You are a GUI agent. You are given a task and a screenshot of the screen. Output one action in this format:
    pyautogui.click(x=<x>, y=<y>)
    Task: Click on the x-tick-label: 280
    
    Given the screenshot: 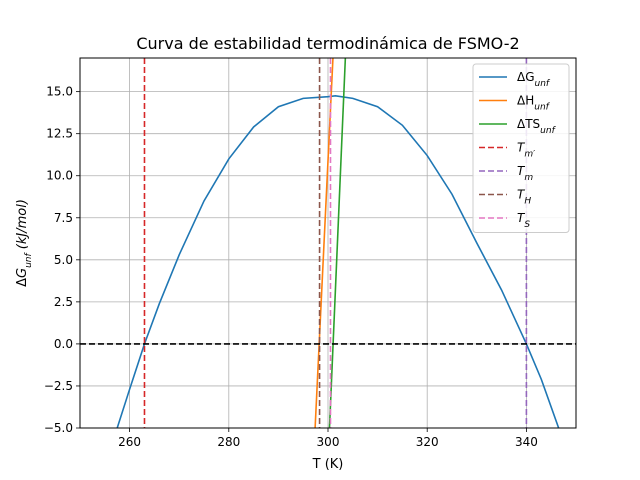 What is the action you would take?
    pyautogui.click(x=228, y=442)
    